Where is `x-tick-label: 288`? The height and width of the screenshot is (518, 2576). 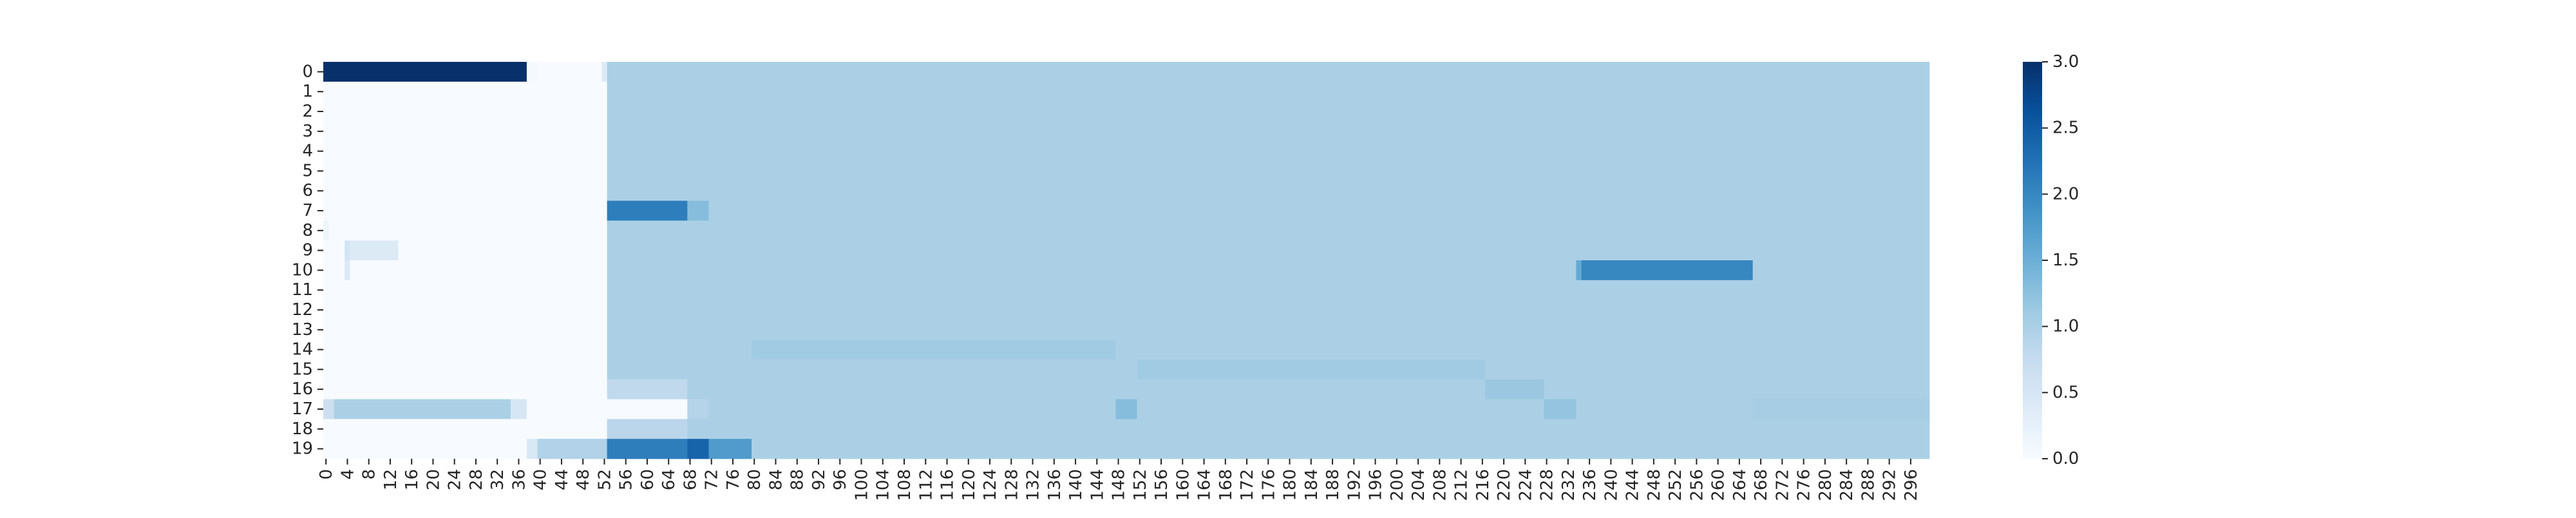 x-tick-label: 288 is located at coordinates (1869, 485).